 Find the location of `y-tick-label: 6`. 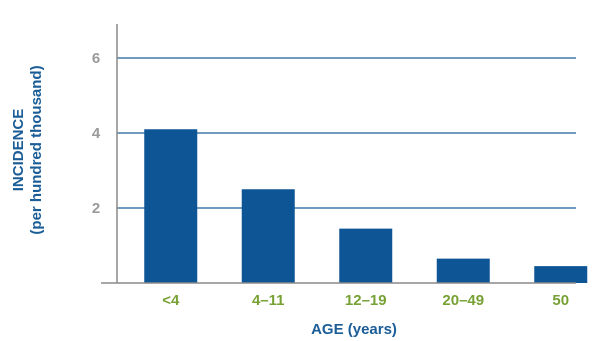

y-tick-label: 6 is located at coordinates (96, 58).